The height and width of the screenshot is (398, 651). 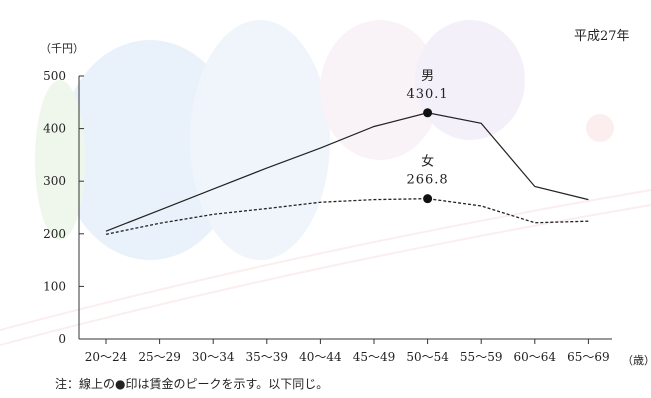 What do you see at coordinates (54, 234) in the screenshot?
I see `y-tick-label: 200` at bounding box center [54, 234].